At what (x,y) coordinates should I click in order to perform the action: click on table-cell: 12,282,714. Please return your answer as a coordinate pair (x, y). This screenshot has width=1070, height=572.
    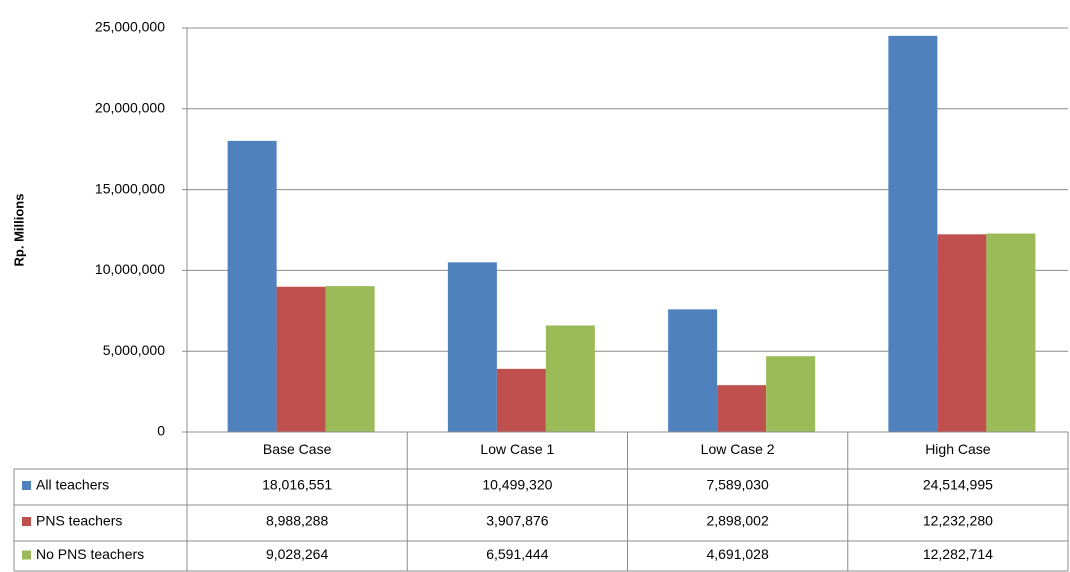
    Looking at the image, I should click on (958, 554).